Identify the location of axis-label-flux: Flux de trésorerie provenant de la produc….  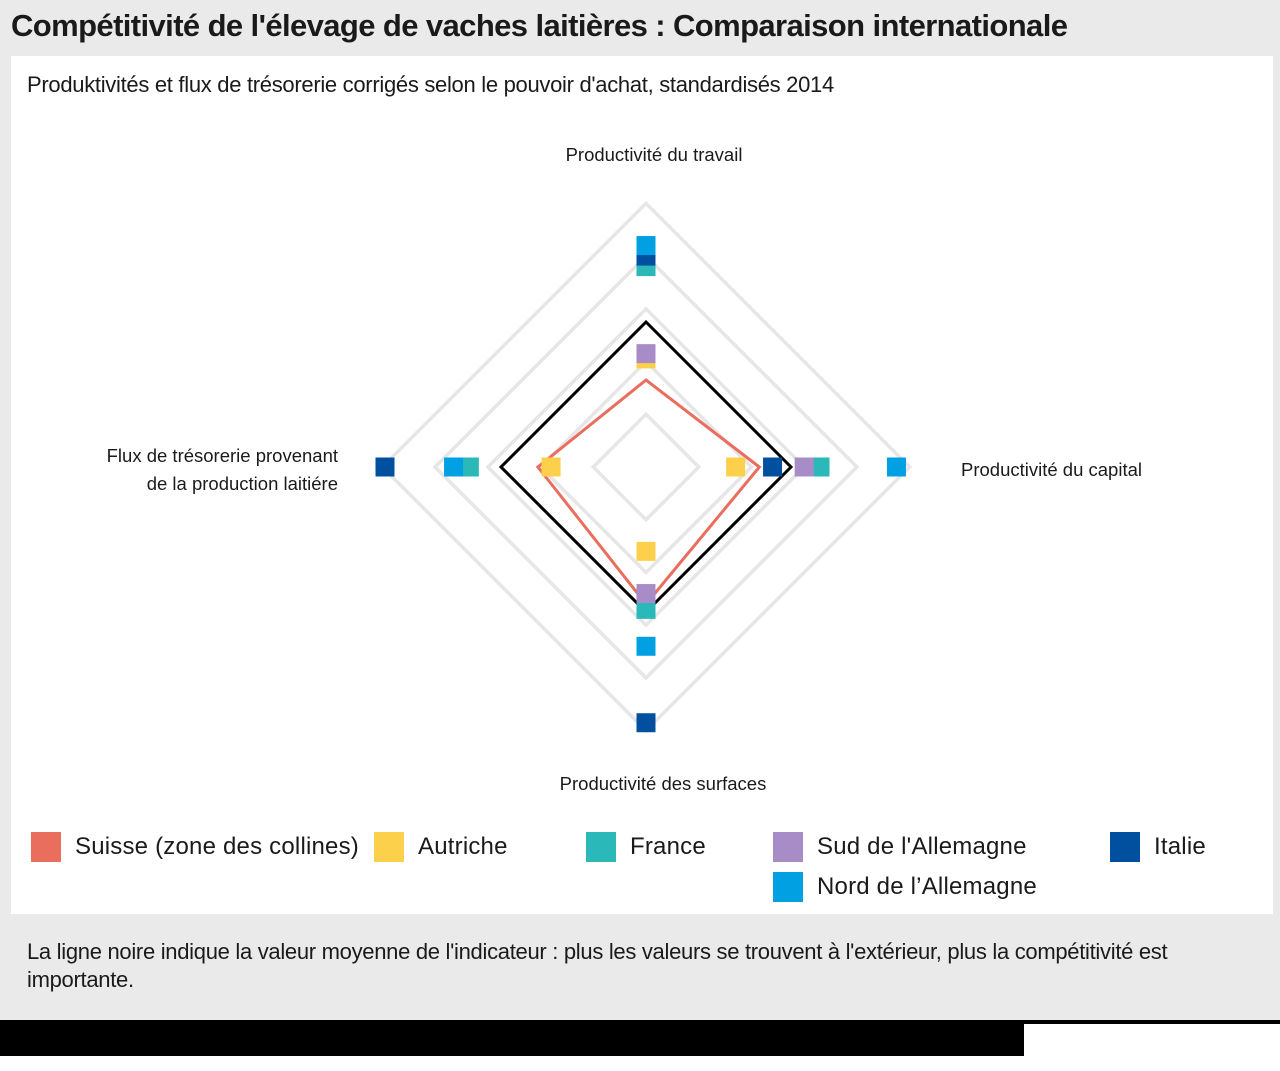
(222, 469).